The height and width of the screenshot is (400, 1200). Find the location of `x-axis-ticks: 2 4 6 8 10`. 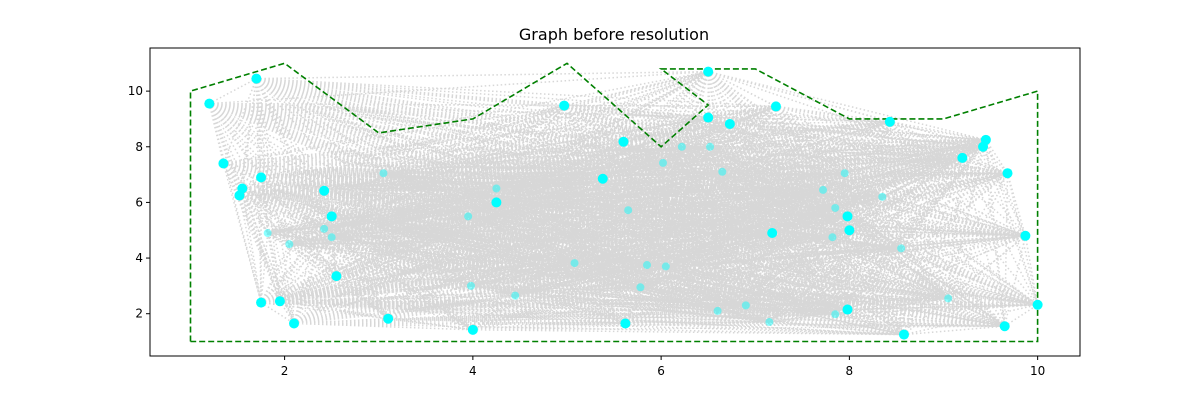

x-axis-ticks: 2 4 6 8 10 is located at coordinates (663, 367).